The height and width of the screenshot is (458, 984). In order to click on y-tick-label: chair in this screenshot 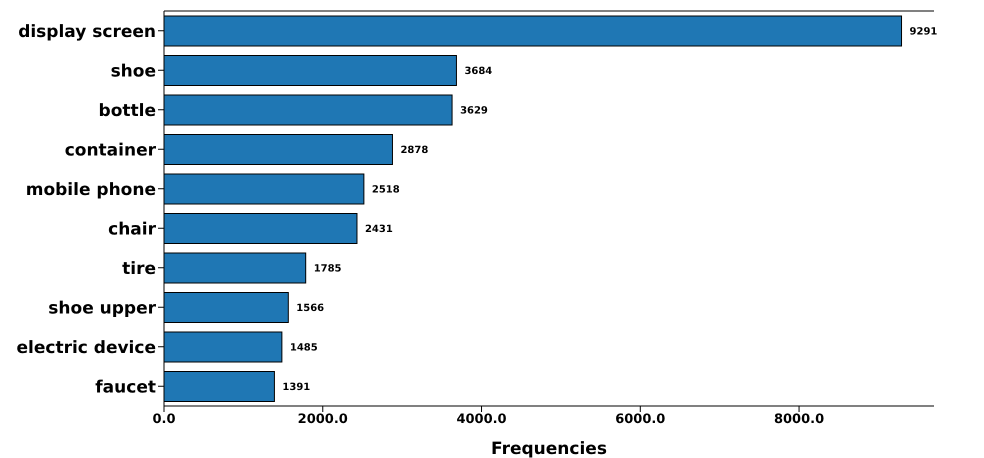, I will do `click(132, 229)`.